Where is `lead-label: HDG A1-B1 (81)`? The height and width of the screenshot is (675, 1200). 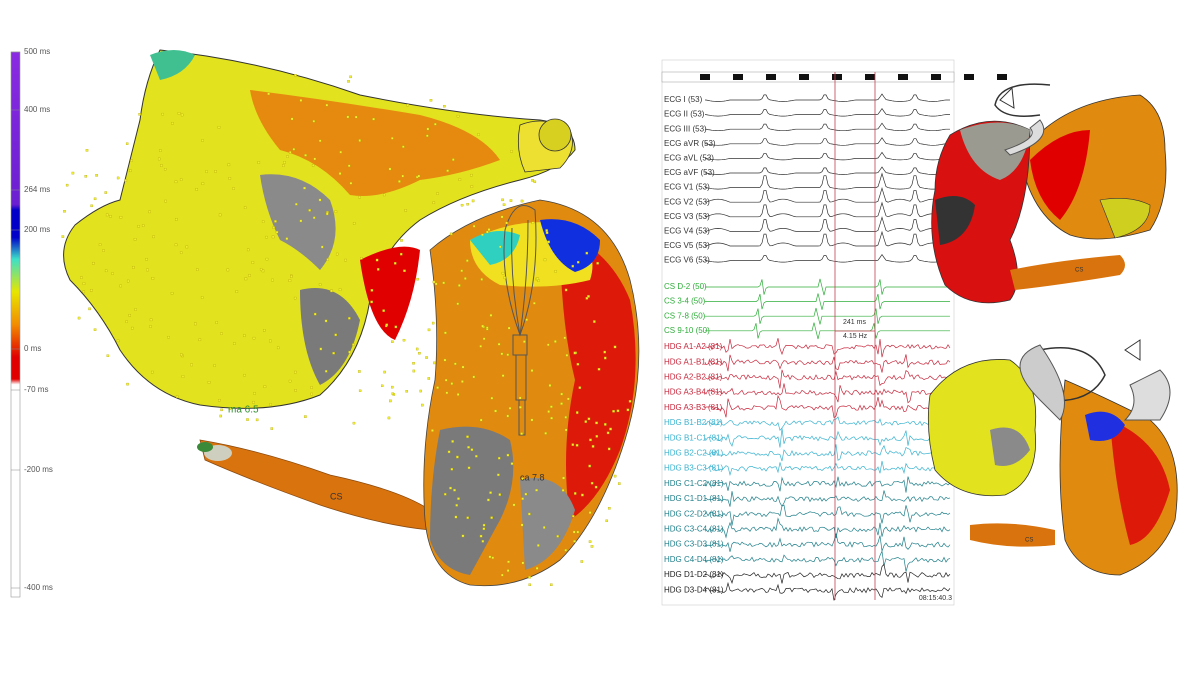
lead-label: HDG A1-B1 (81) is located at coordinates (693, 361).